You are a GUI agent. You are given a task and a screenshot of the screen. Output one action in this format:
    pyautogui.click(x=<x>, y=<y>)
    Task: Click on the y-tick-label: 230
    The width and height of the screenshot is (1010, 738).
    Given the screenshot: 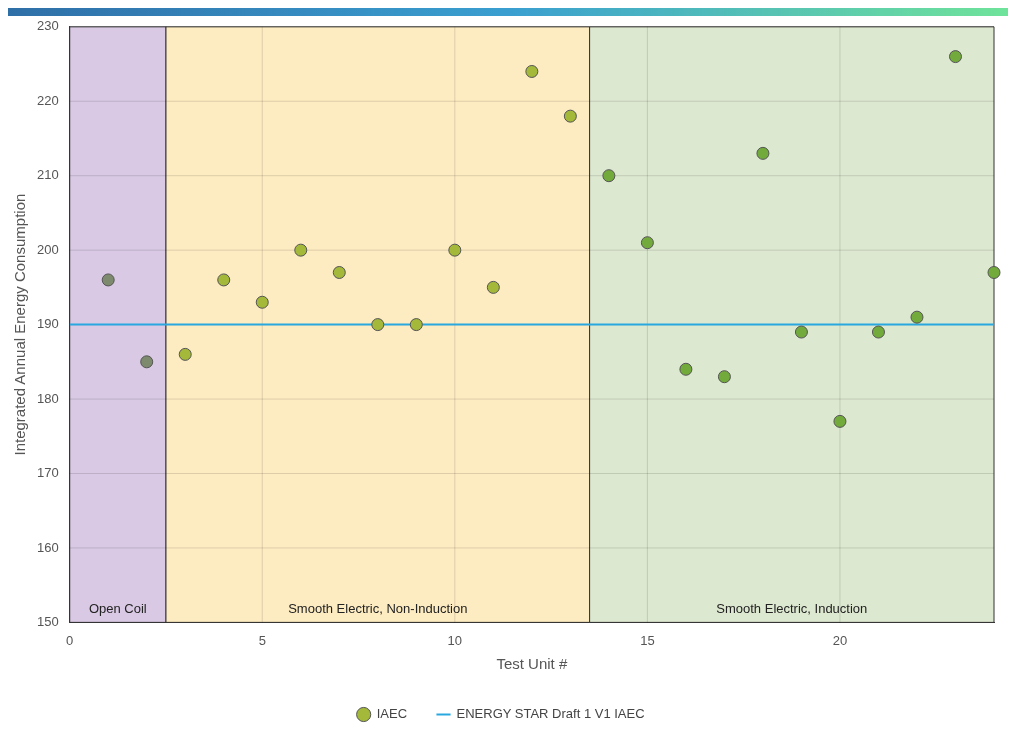 What is the action you would take?
    pyautogui.click(x=47, y=26)
    